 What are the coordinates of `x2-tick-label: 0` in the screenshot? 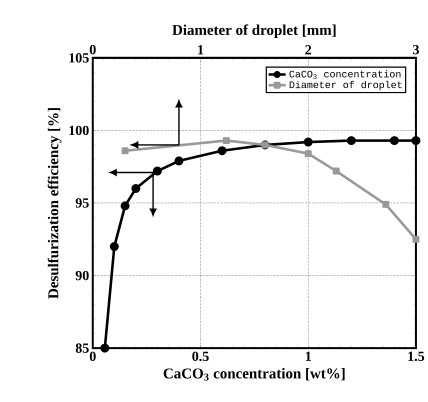 It's located at (93, 49).